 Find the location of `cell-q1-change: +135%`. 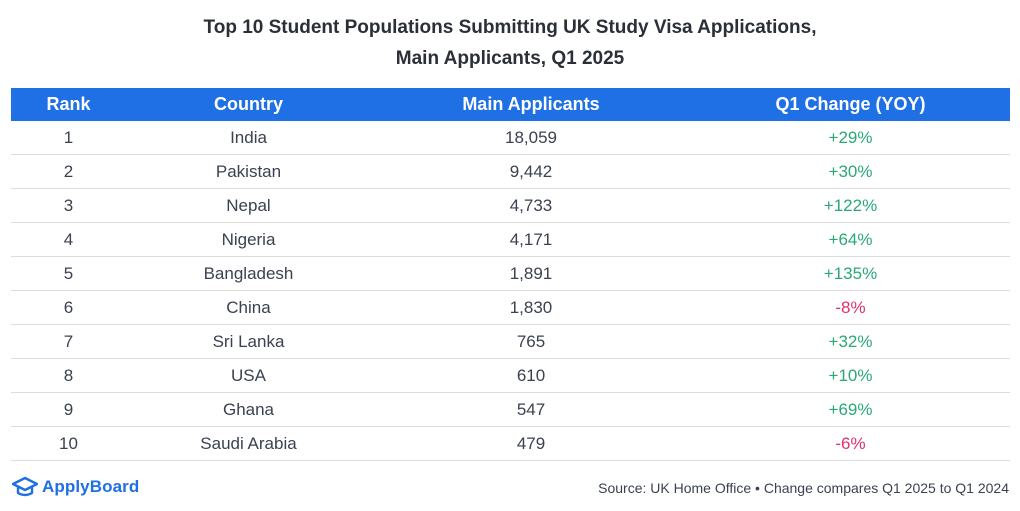

cell-q1-change: +135% is located at coordinates (850, 273).